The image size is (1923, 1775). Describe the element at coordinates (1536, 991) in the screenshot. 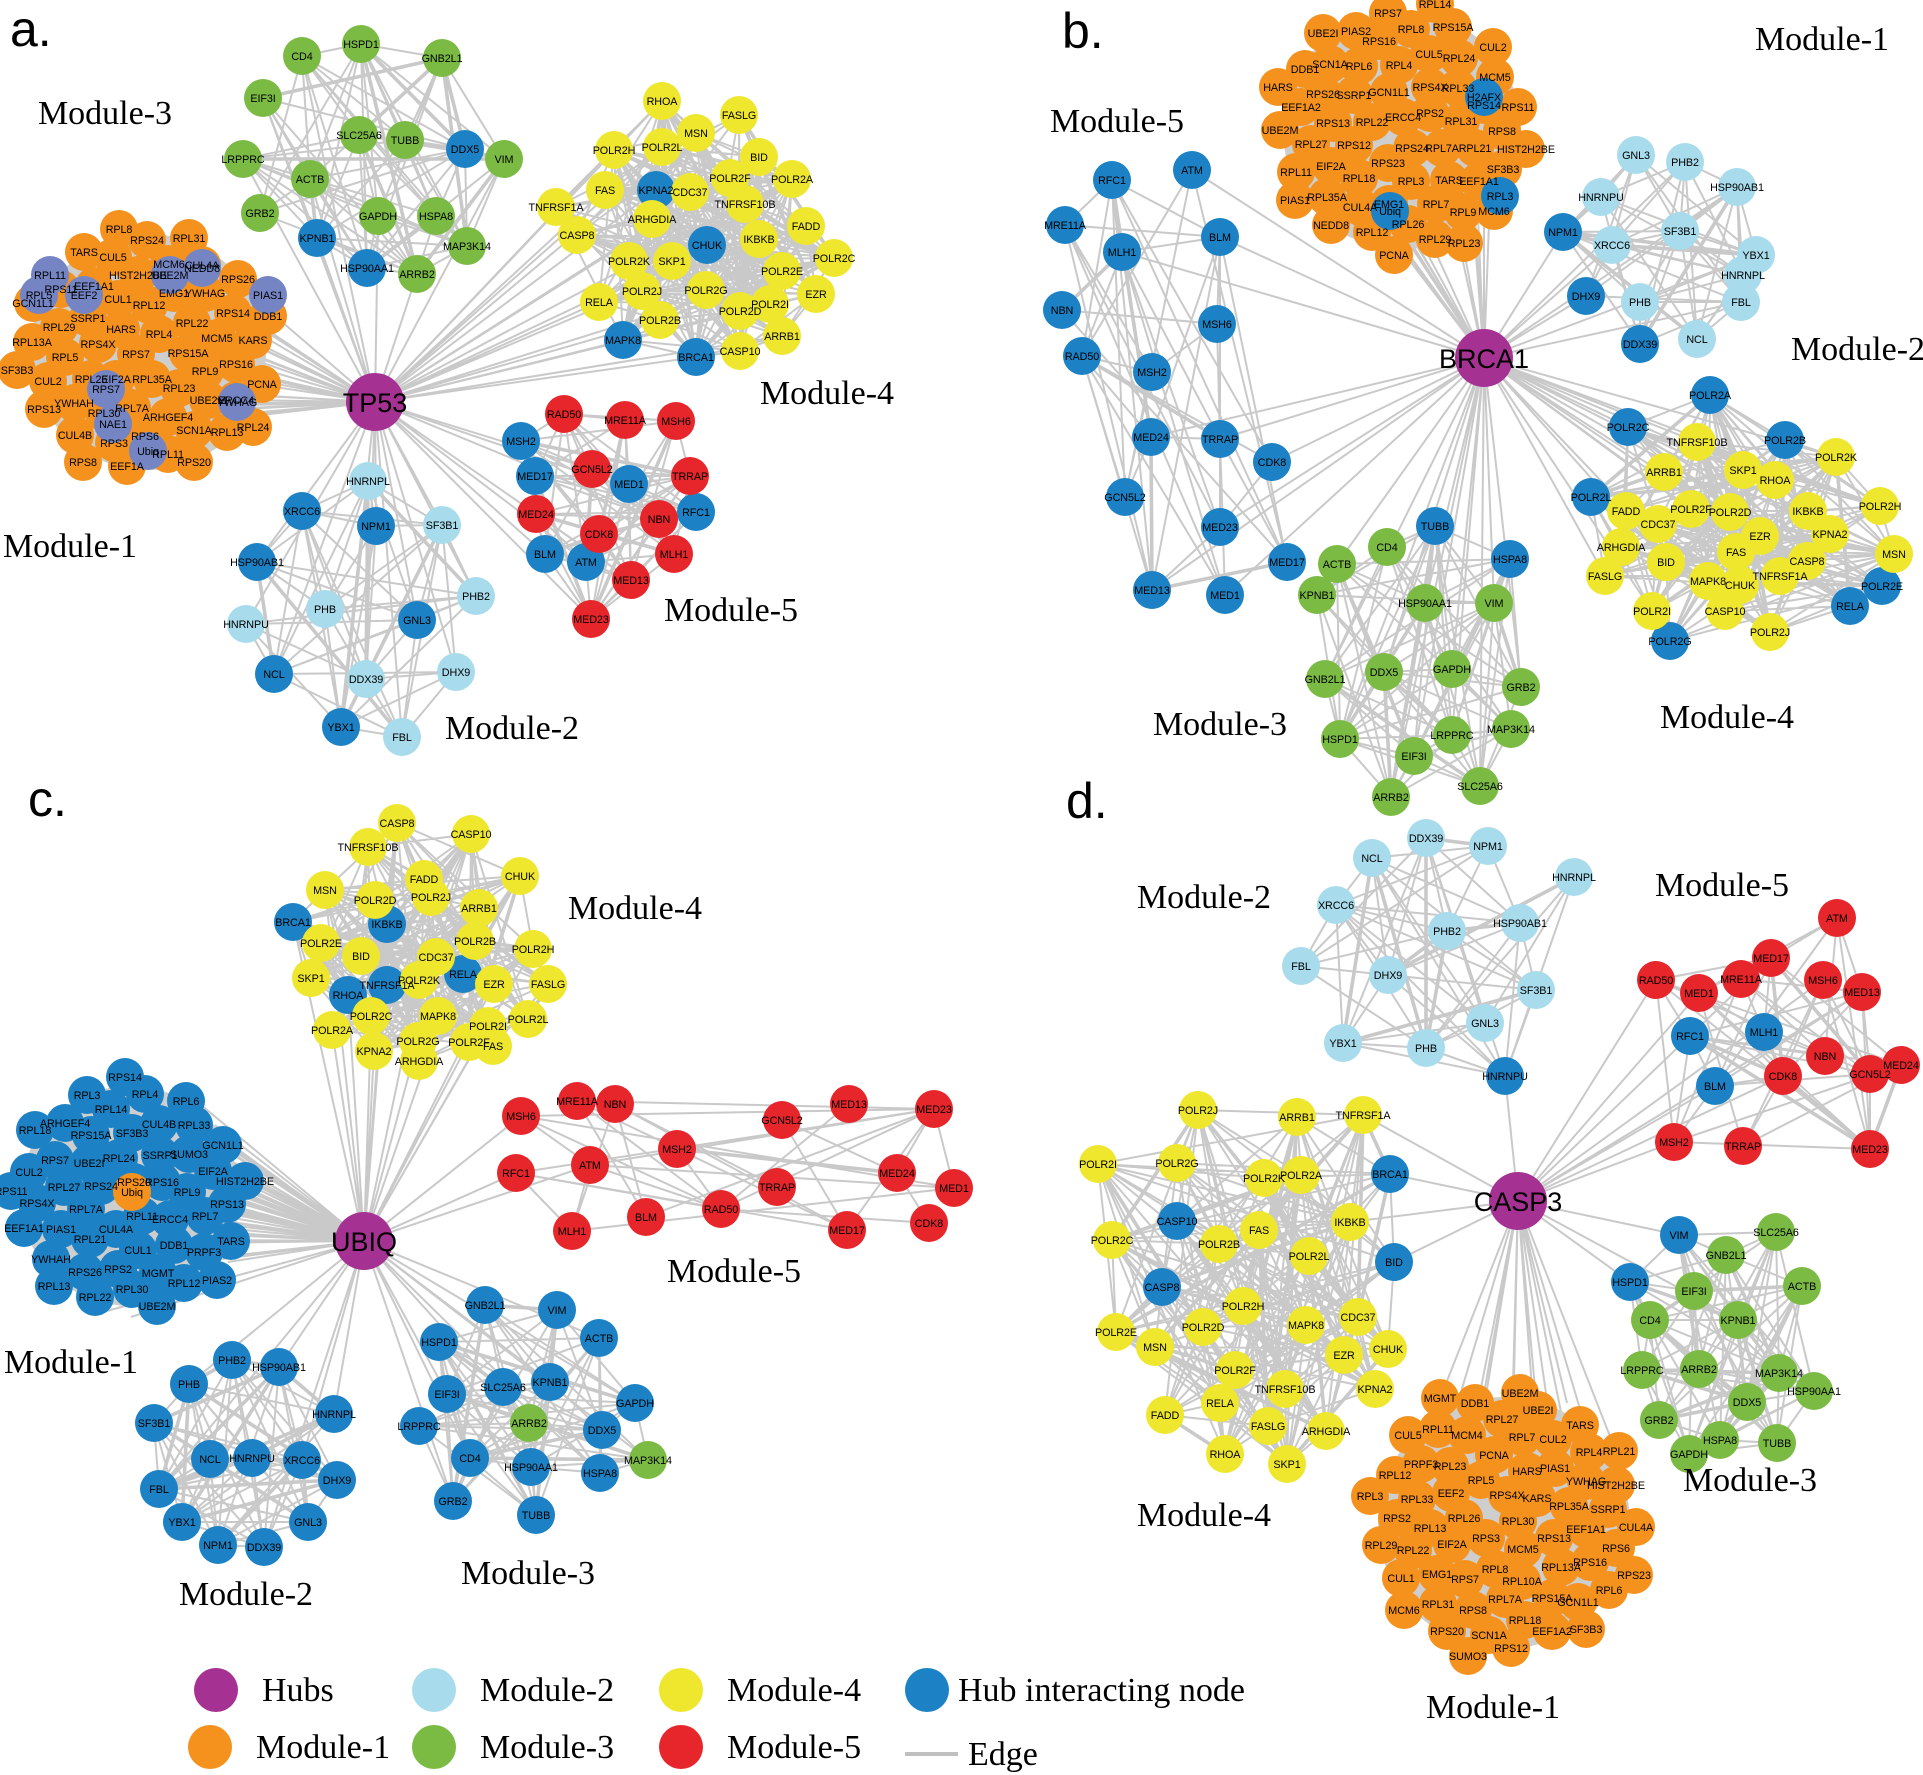

I see `svg-text: SF3B1` at that location.